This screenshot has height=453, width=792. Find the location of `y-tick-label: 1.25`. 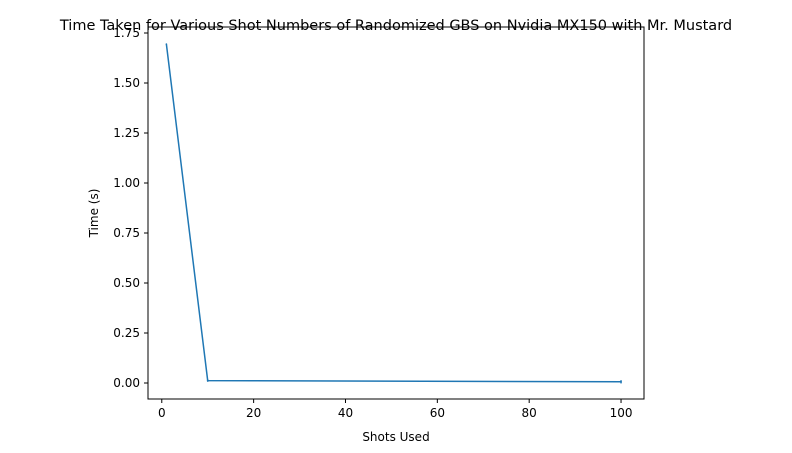

y-tick-label: 1.25 is located at coordinates (126, 133).